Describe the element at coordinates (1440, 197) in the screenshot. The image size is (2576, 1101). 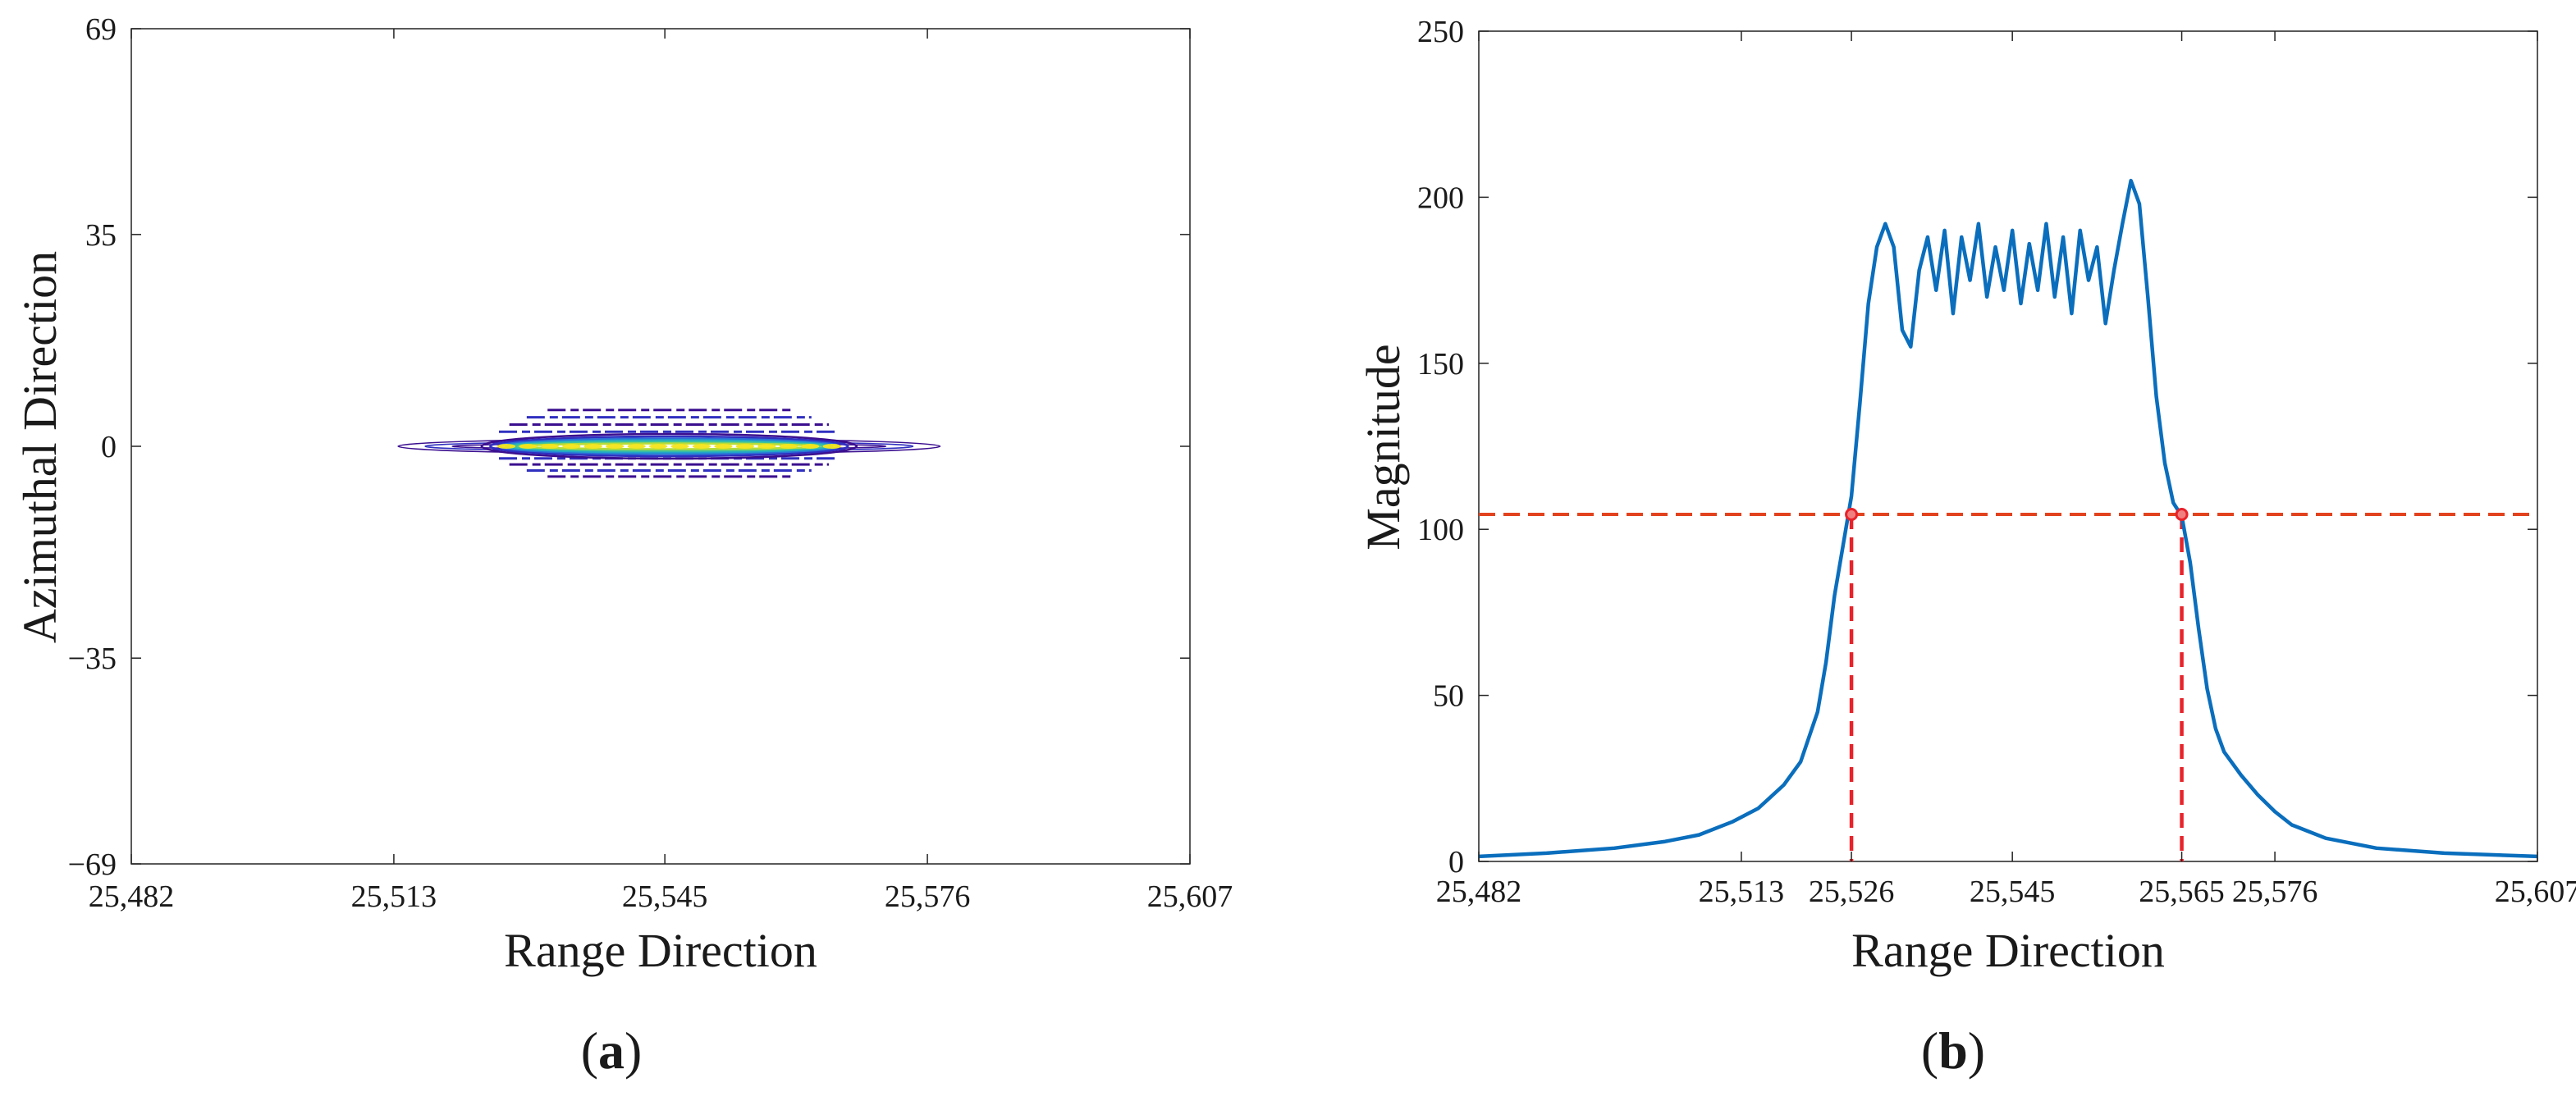
I see `panel-b-y-tick-label: 200` at that location.